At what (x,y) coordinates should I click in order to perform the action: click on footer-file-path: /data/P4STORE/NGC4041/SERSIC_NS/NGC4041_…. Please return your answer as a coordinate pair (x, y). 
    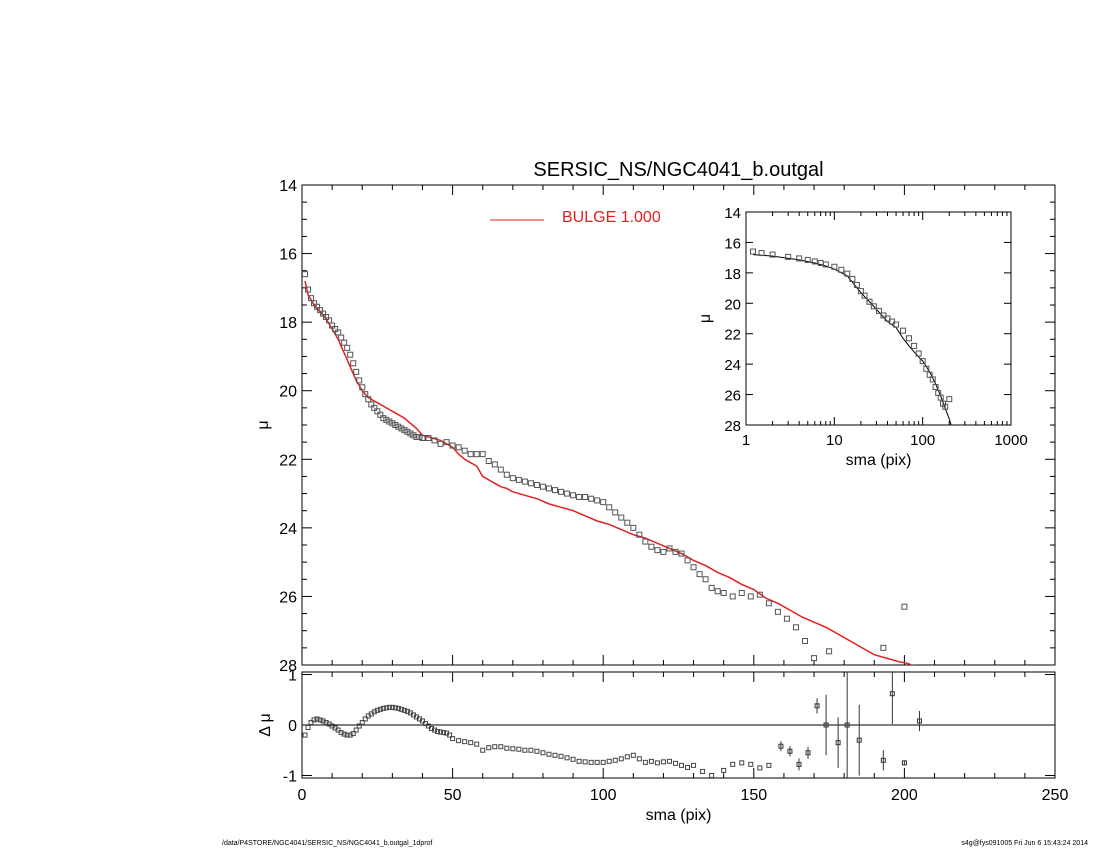
    Looking at the image, I should click on (327, 843).